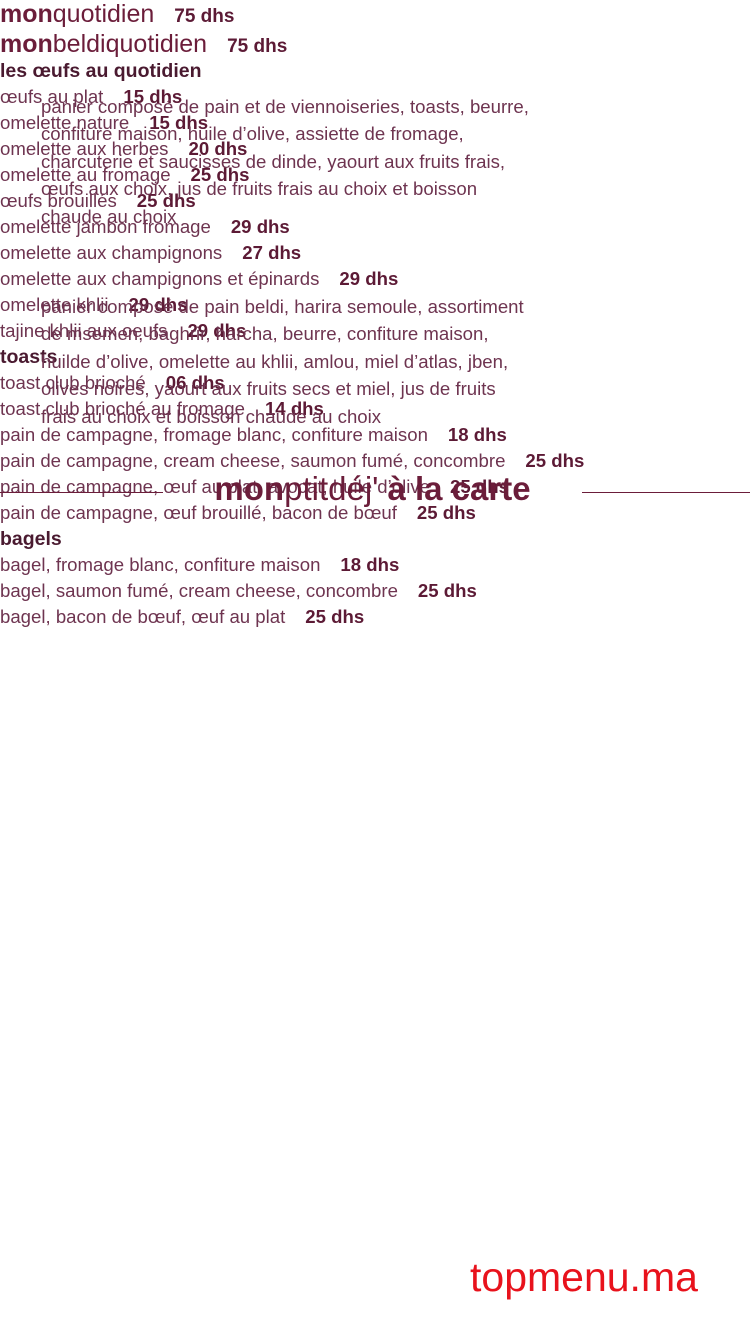 The height and width of the screenshot is (1333, 750). Describe the element at coordinates (85, 174) in the screenshot. I see `item-name: omelette au fromage` at that location.